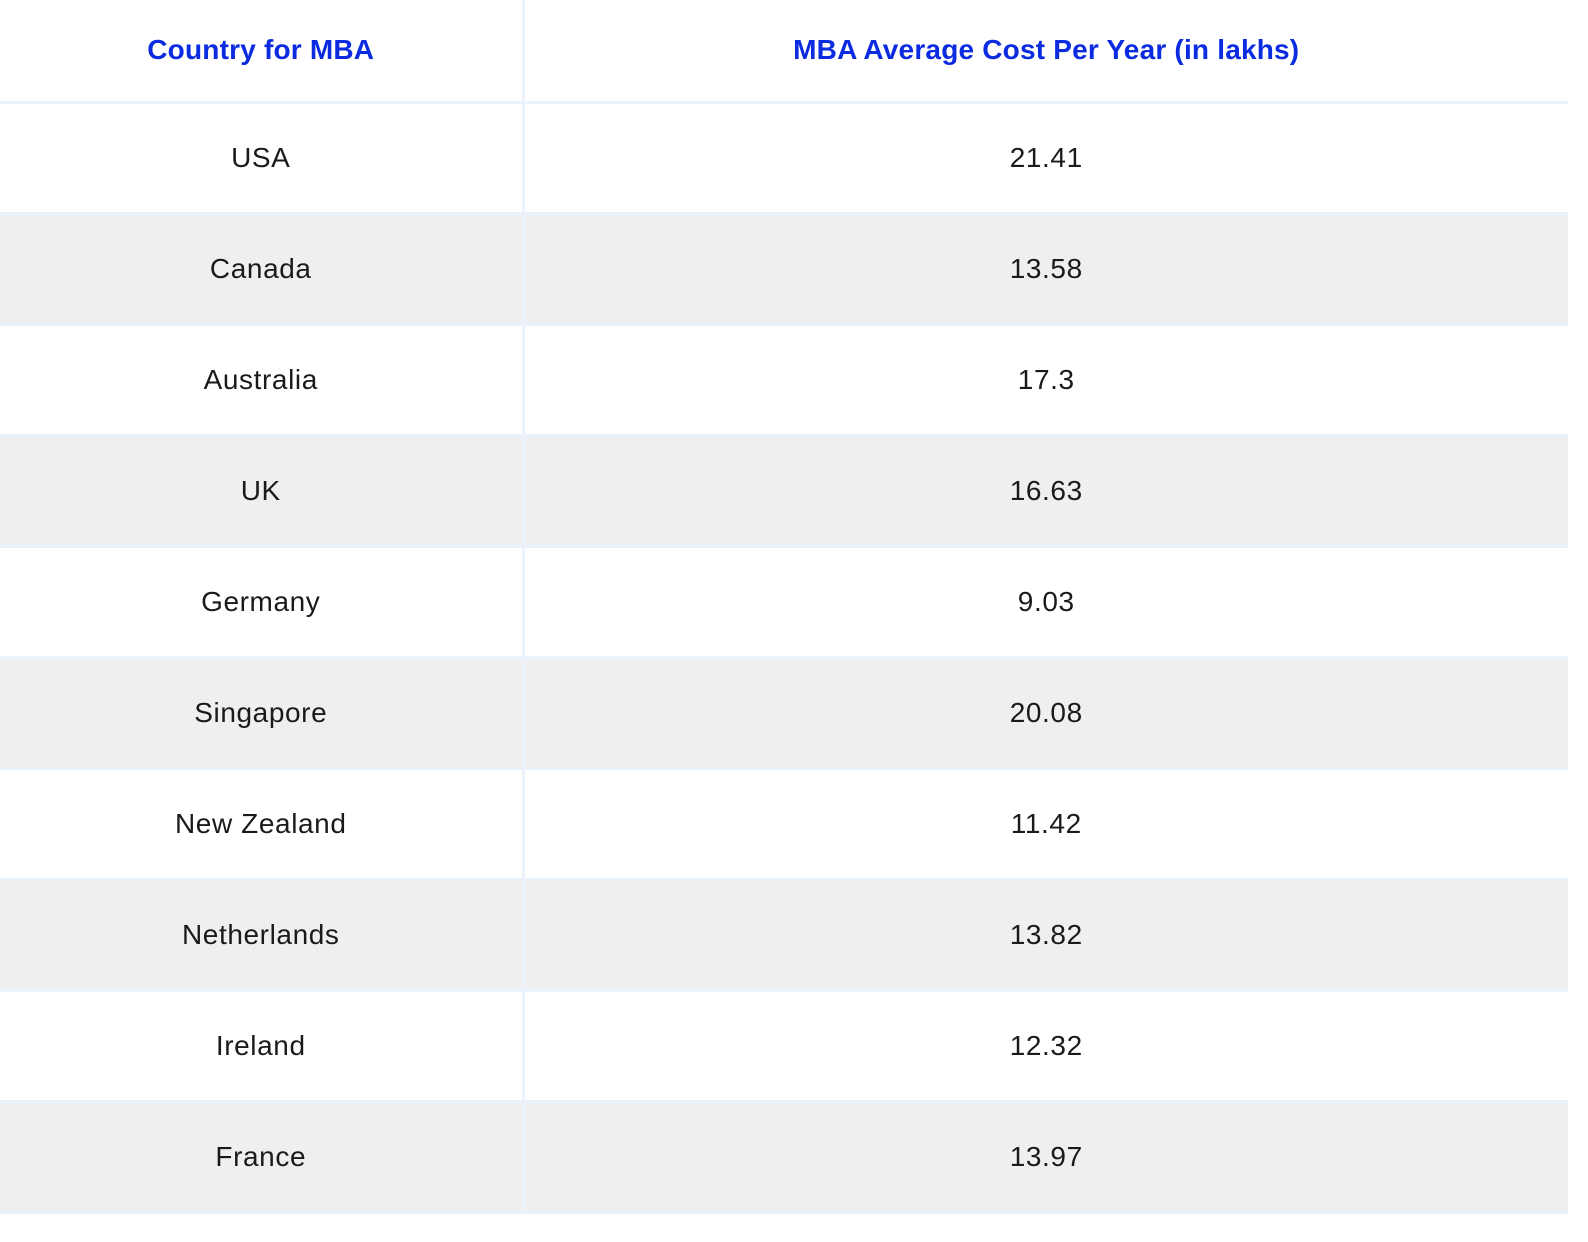 This screenshot has height=1242, width=1588. I want to click on table-row: Ireland 12.32, so click(784, 1046).